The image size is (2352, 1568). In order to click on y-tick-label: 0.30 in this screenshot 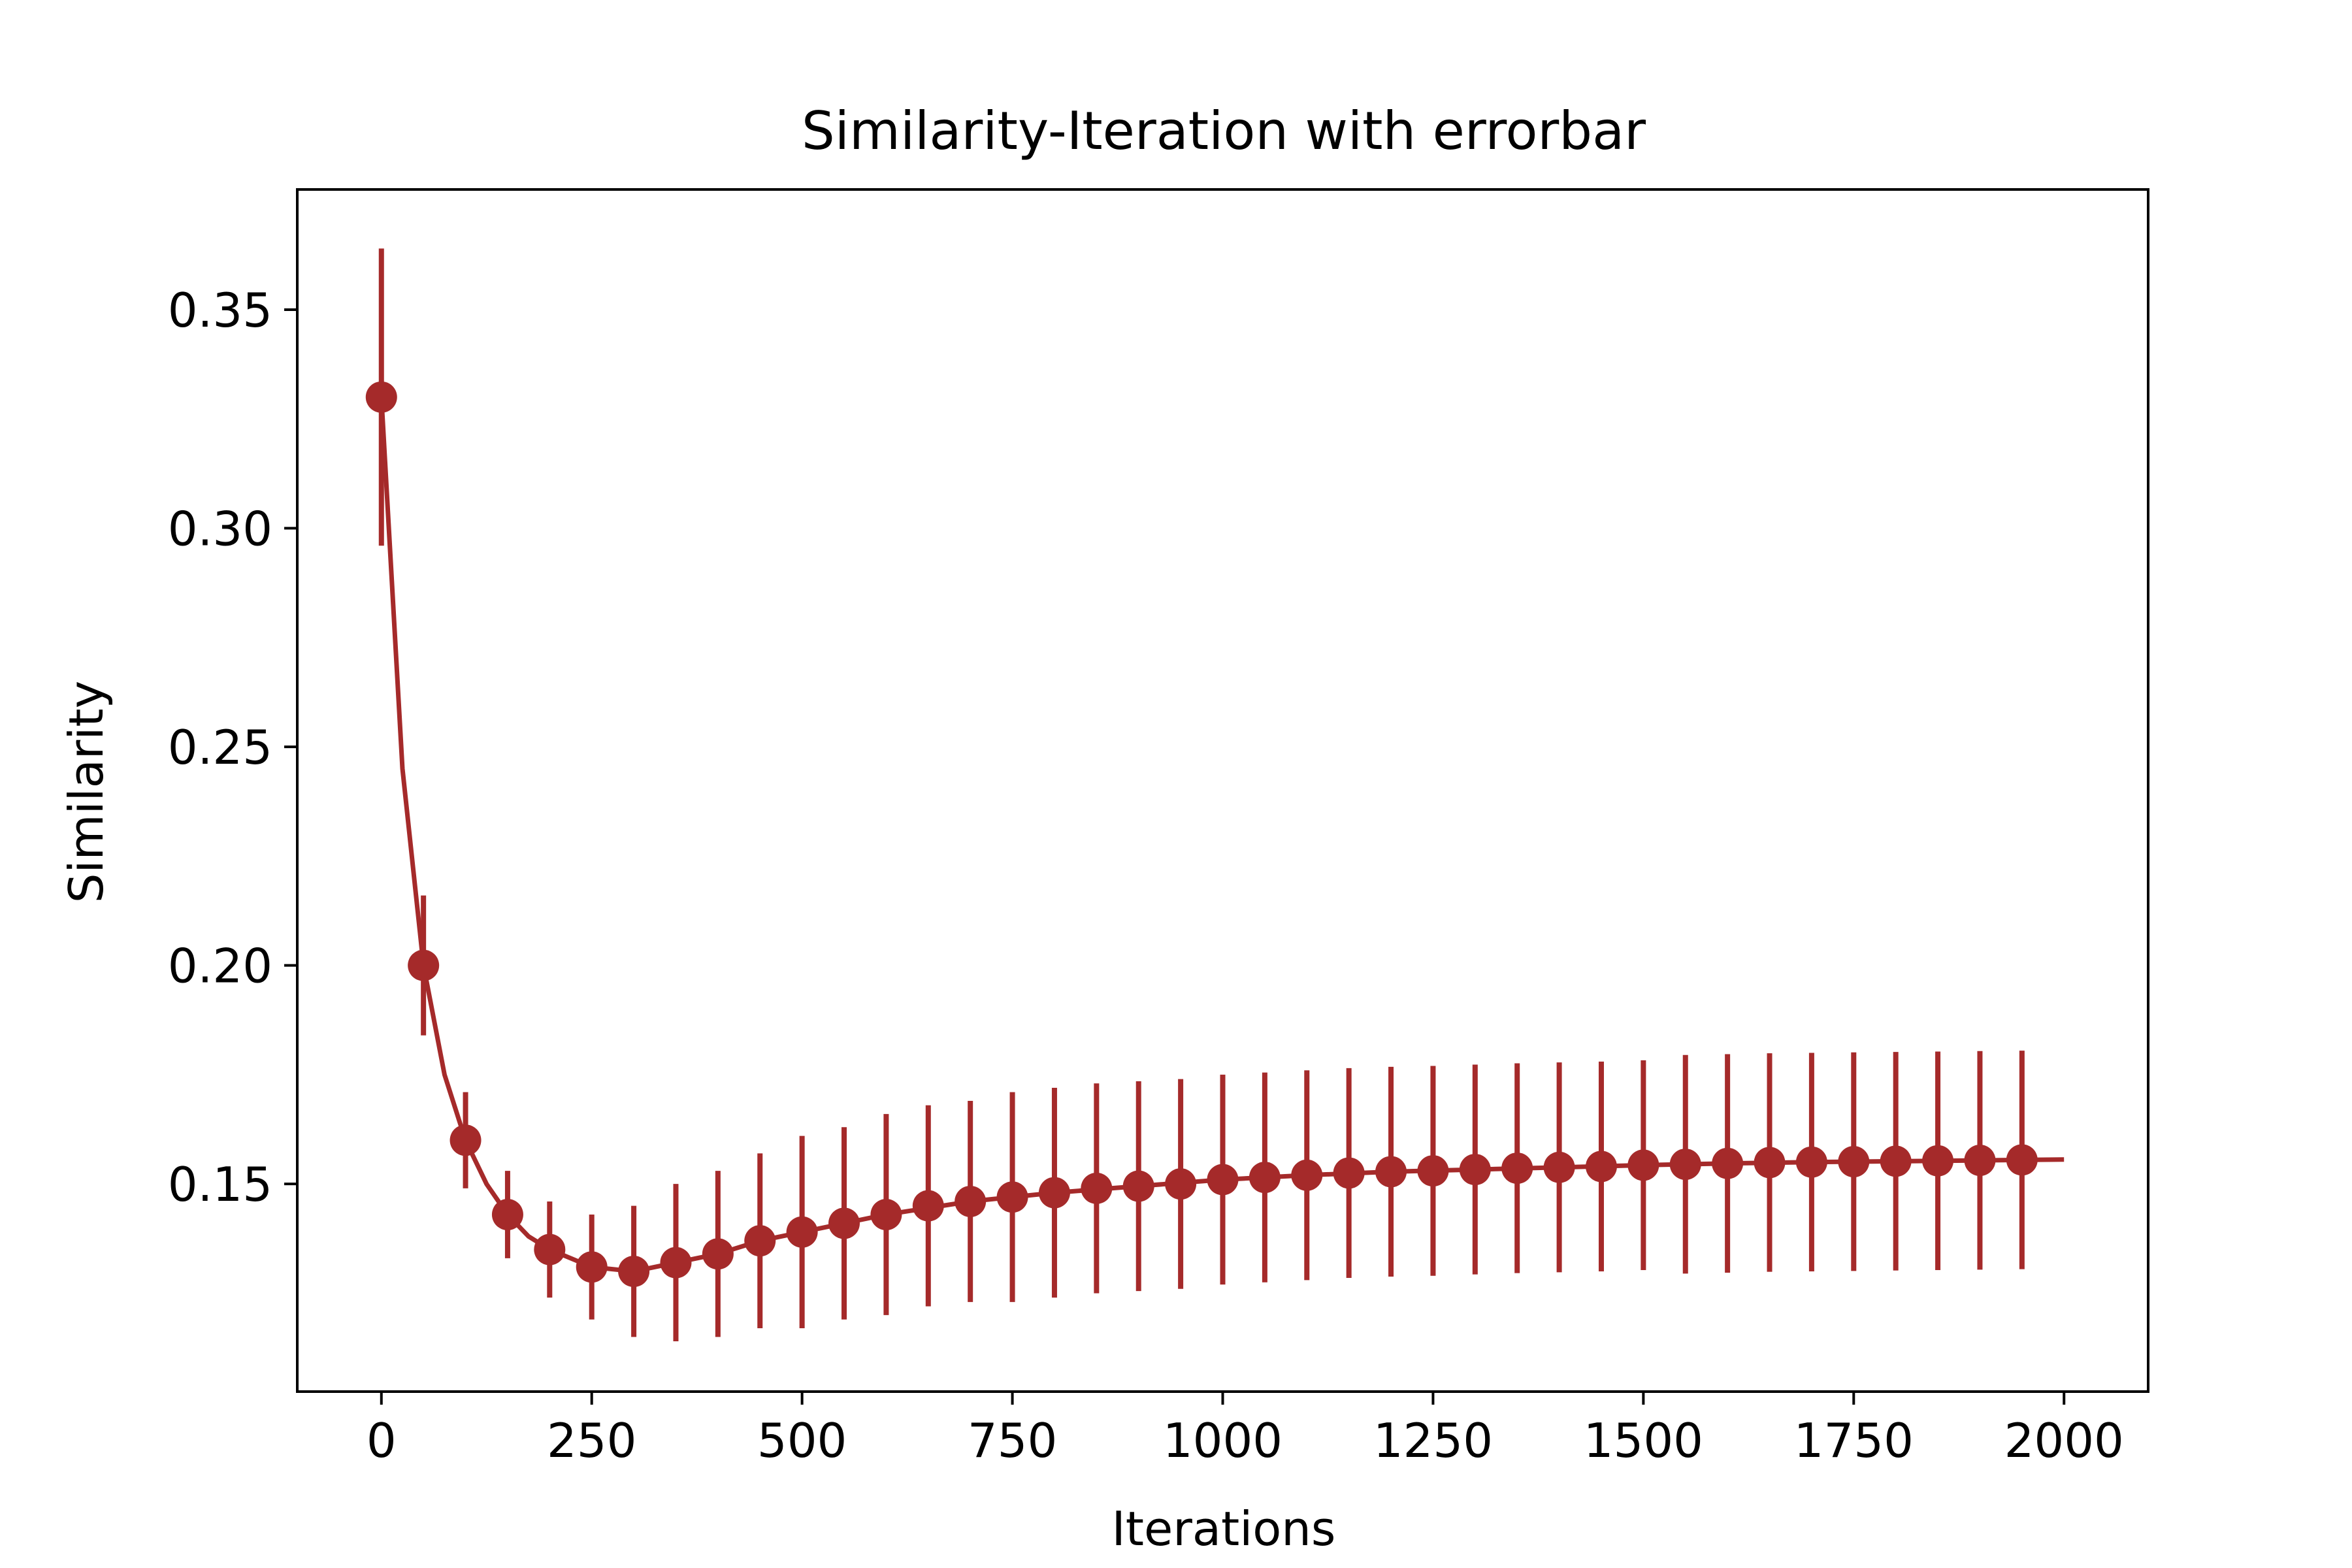, I will do `click(220, 529)`.